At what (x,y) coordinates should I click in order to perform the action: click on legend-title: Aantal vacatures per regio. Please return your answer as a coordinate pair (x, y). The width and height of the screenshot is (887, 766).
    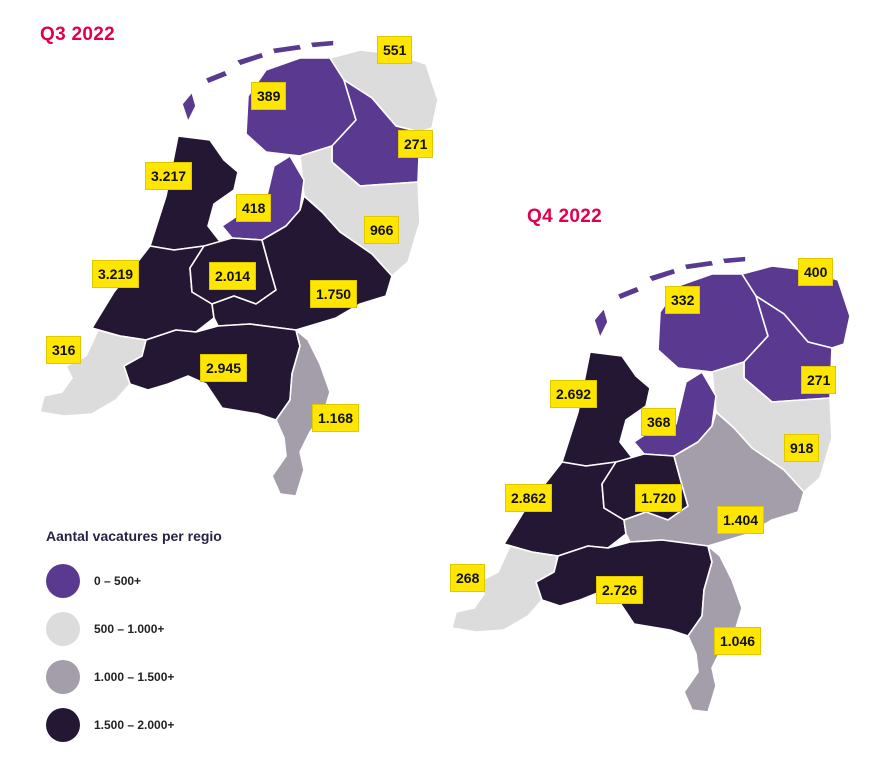
    Looking at the image, I should click on (134, 536).